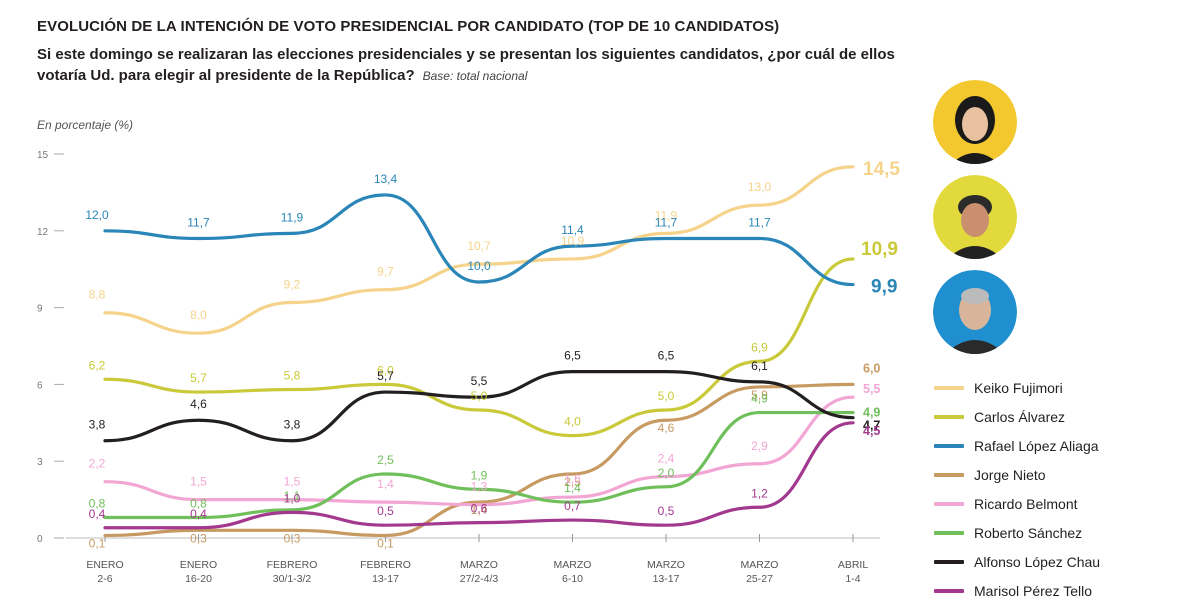 This screenshot has width=1193, height=605. I want to click on rafael-data-label: 11,9, so click(292, 217).